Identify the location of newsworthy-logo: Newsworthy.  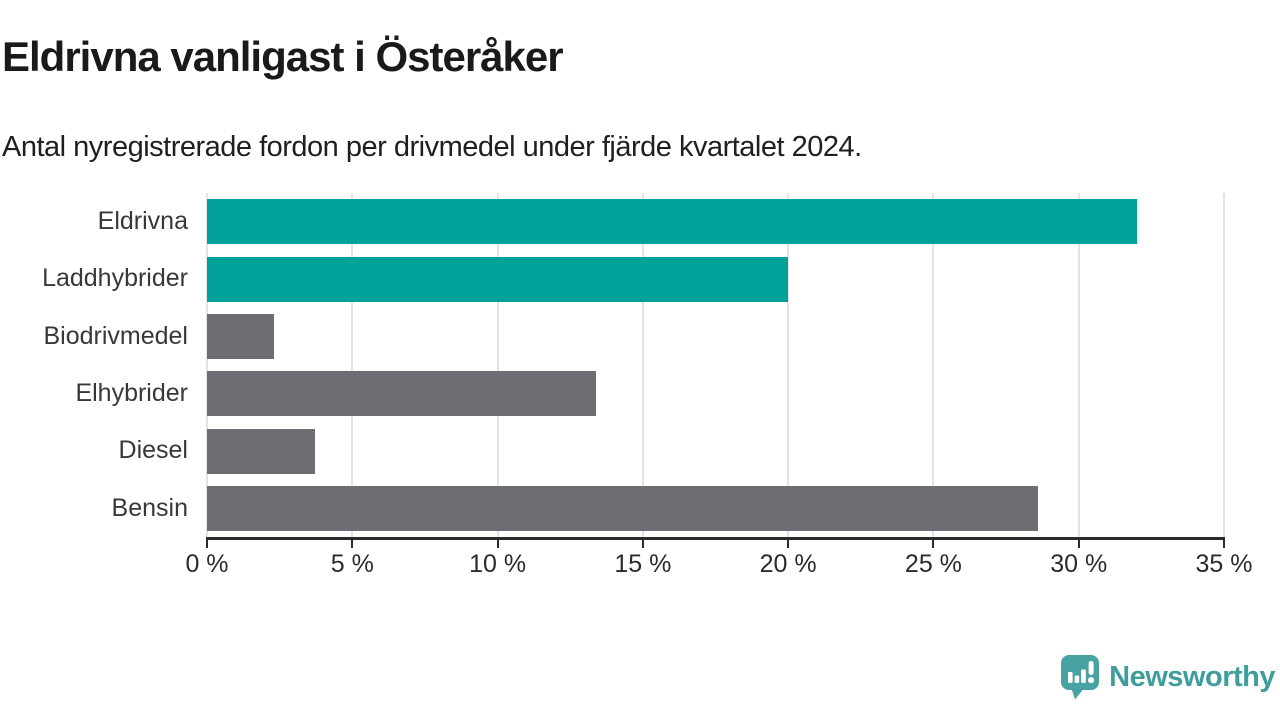
(1167, 677).